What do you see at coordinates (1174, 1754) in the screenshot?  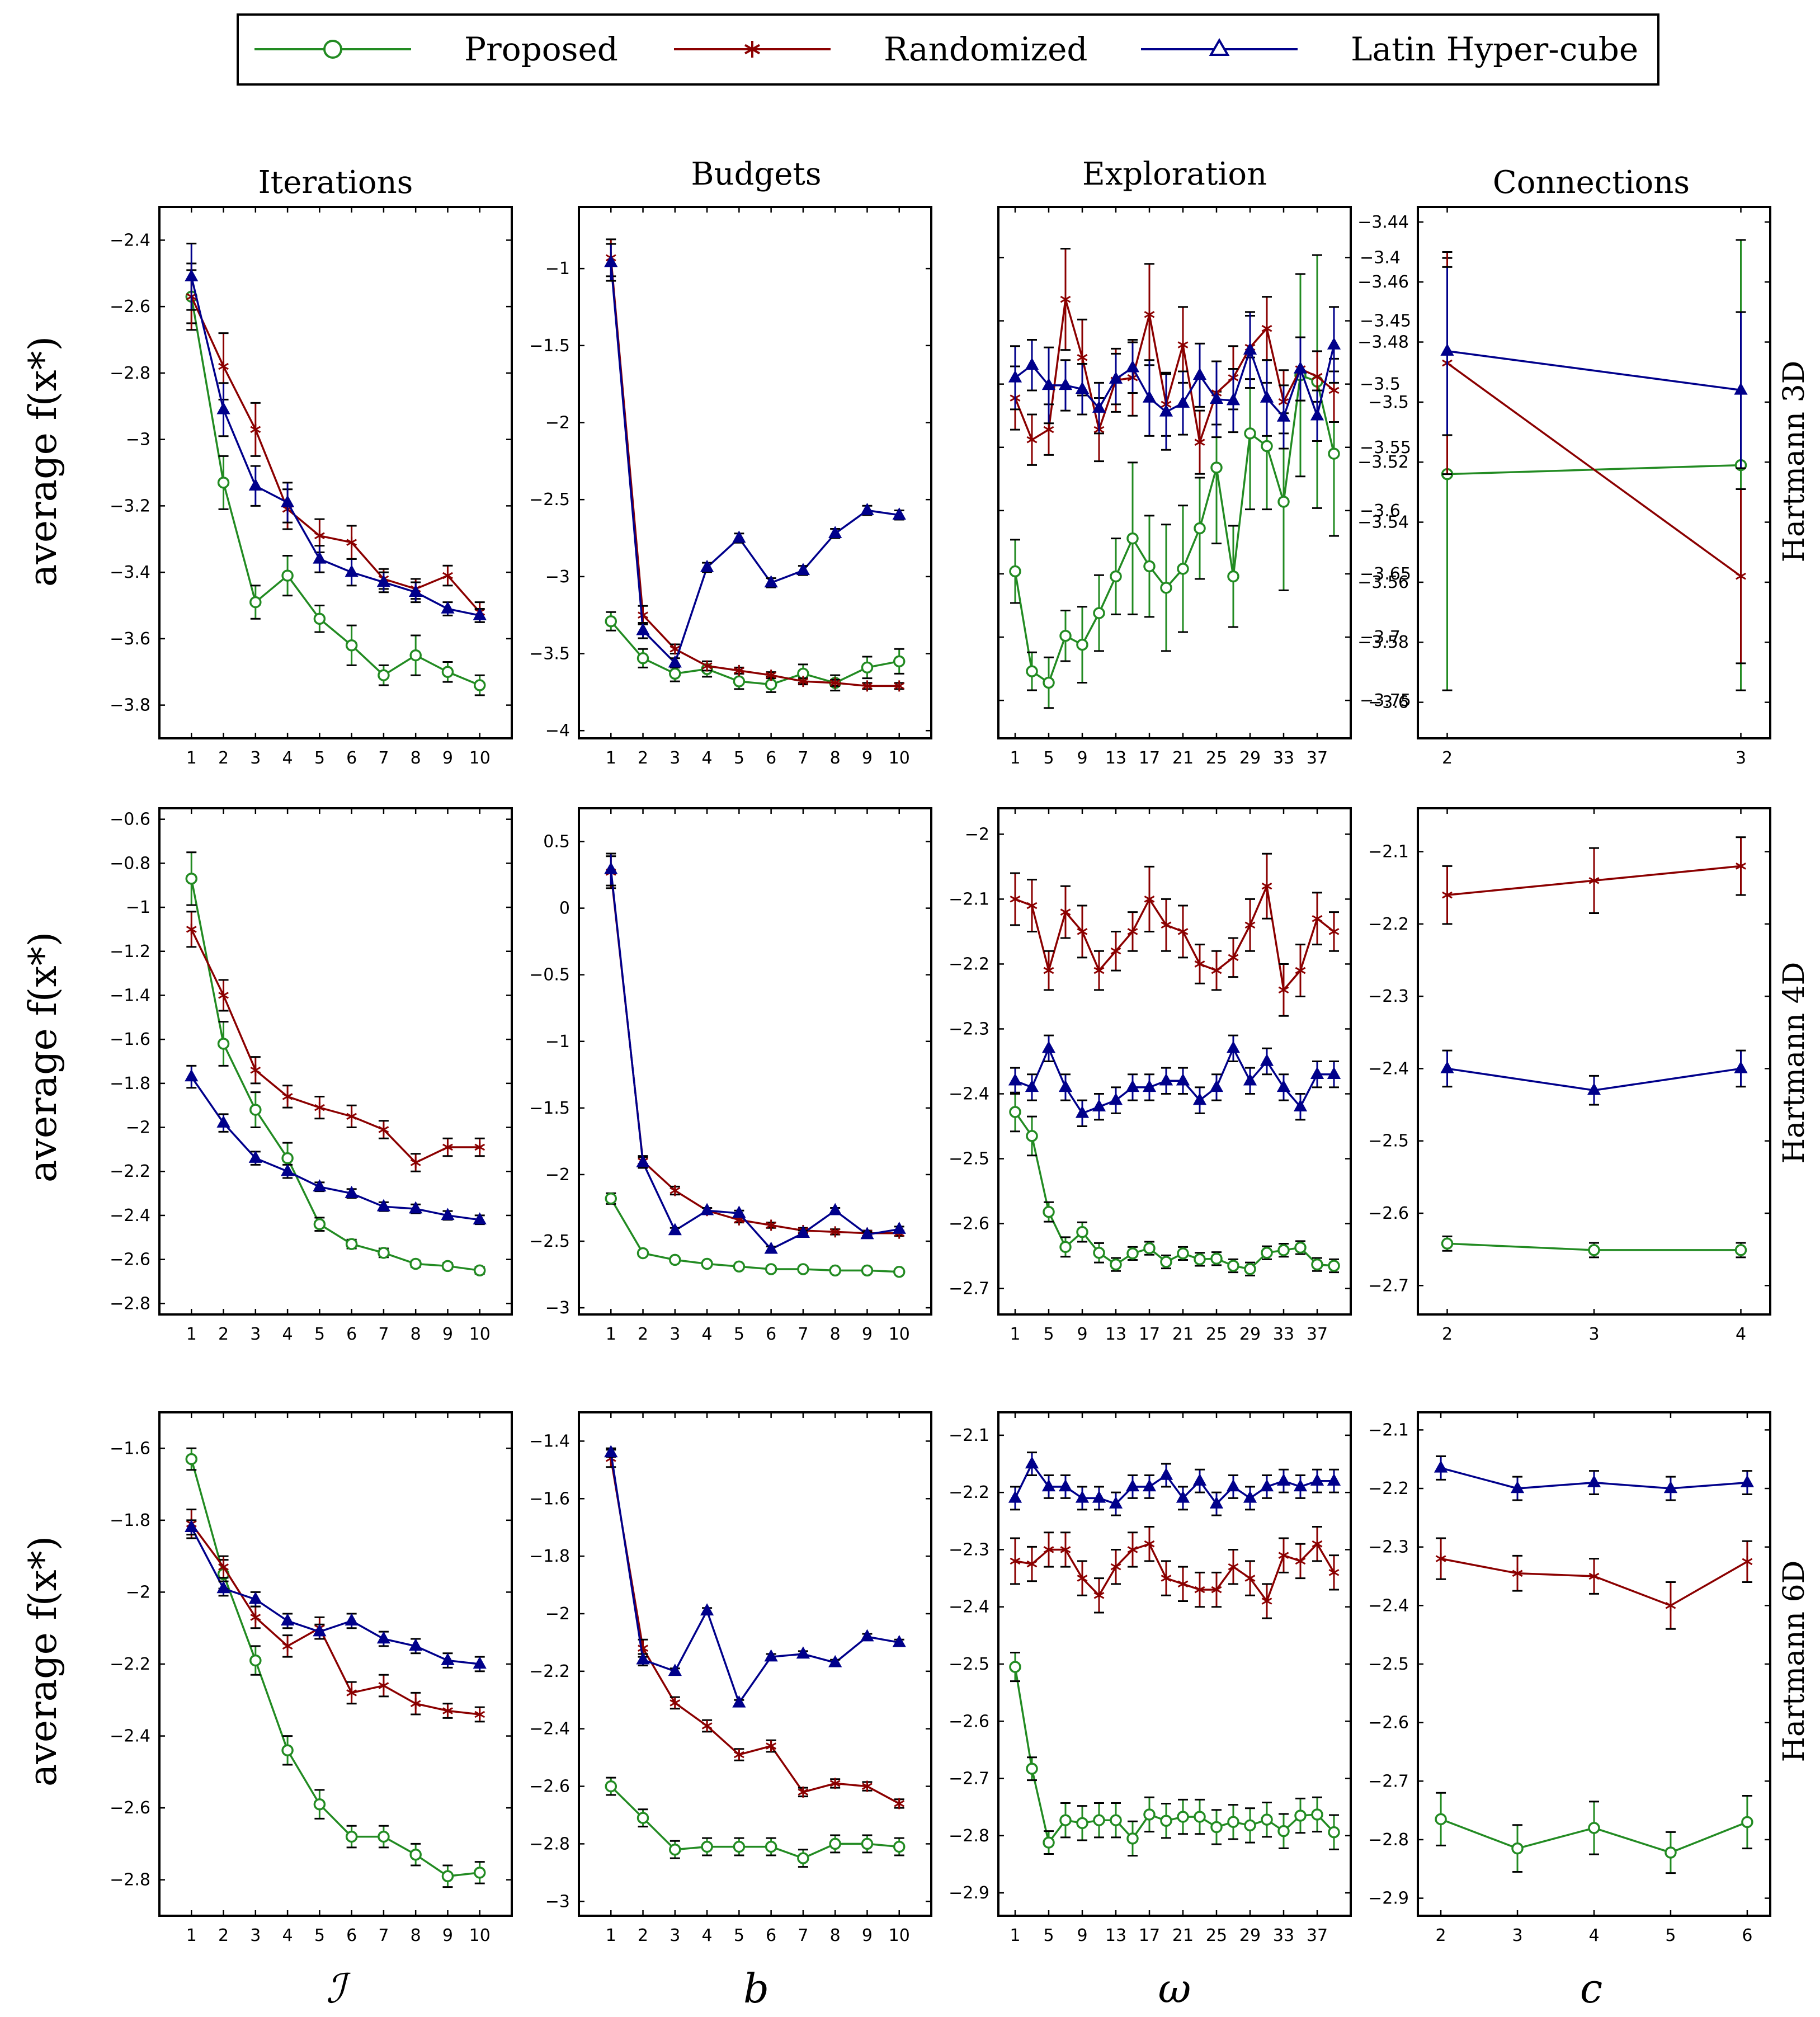 I see `series-proposed` at bounding box center [1174, 1754].